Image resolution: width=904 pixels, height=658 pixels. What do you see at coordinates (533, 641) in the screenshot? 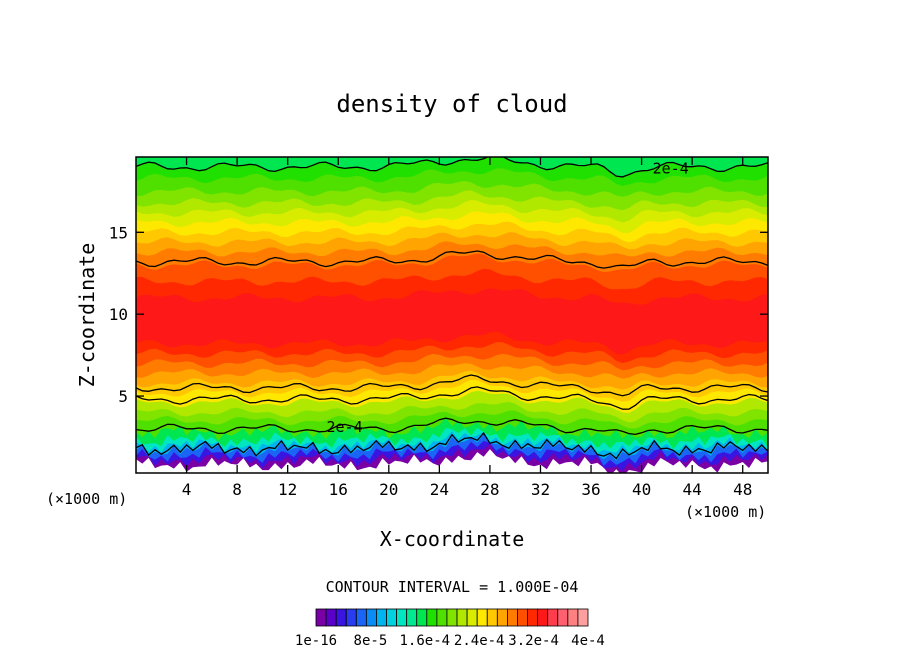
I see `colorbar-tick-label-4: 3.2e-4` at bounding box center [533, 641].